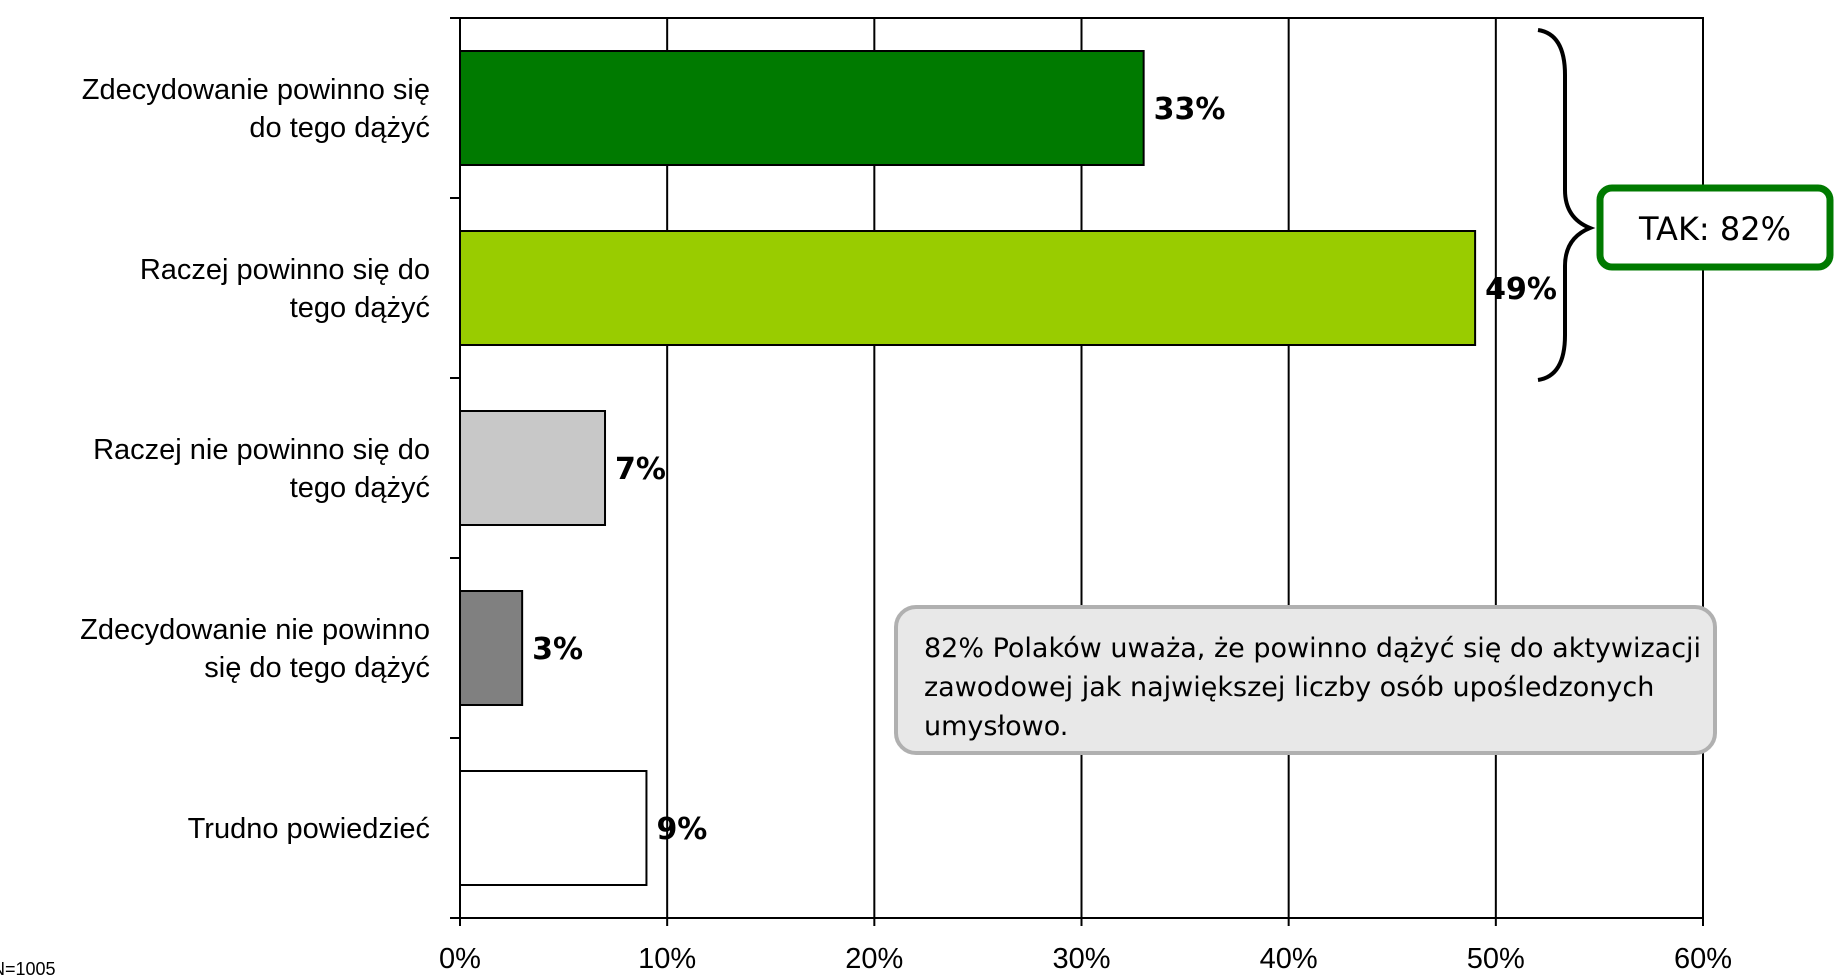  Describe the element at coordinates (1190, 109) in the screenshot. I see `data-label: 33%` at that location.